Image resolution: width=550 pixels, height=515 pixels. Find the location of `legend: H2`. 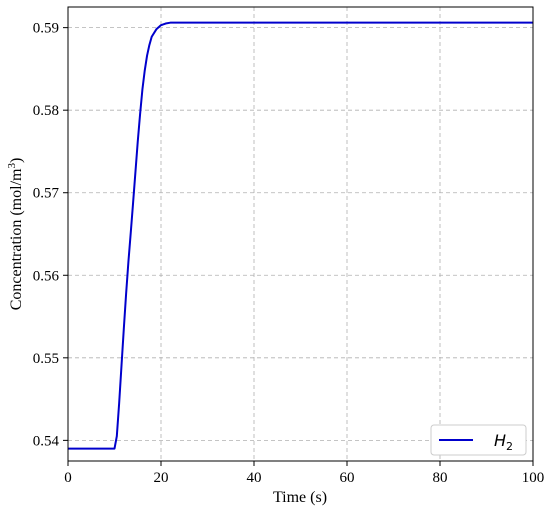

legend: H2 is located at coordinates (478, 440).